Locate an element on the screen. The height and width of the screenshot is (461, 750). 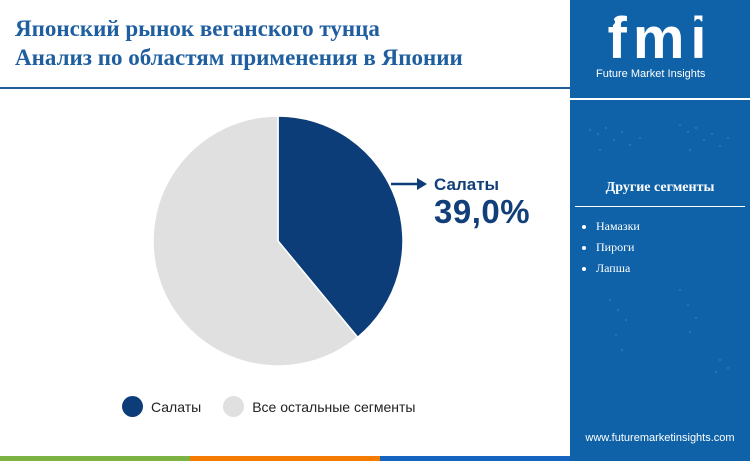
bottom-color-bar is located at coordinates (285, 458).